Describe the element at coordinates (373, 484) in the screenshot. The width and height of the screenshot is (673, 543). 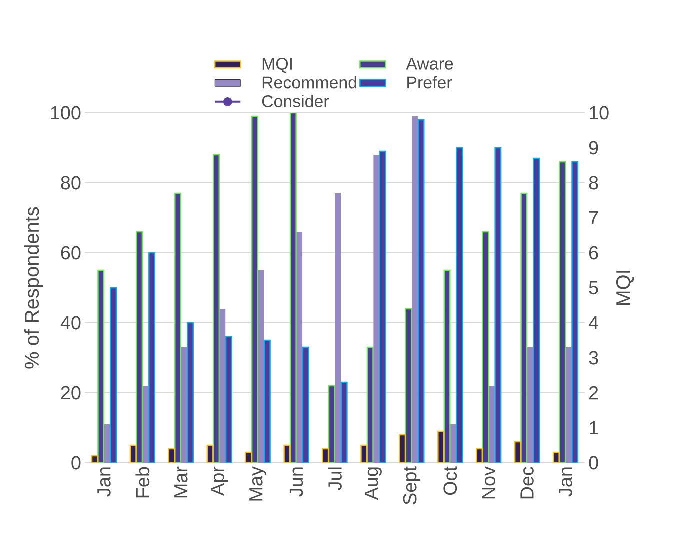
I see `x-tick-label: Aug` at that location.